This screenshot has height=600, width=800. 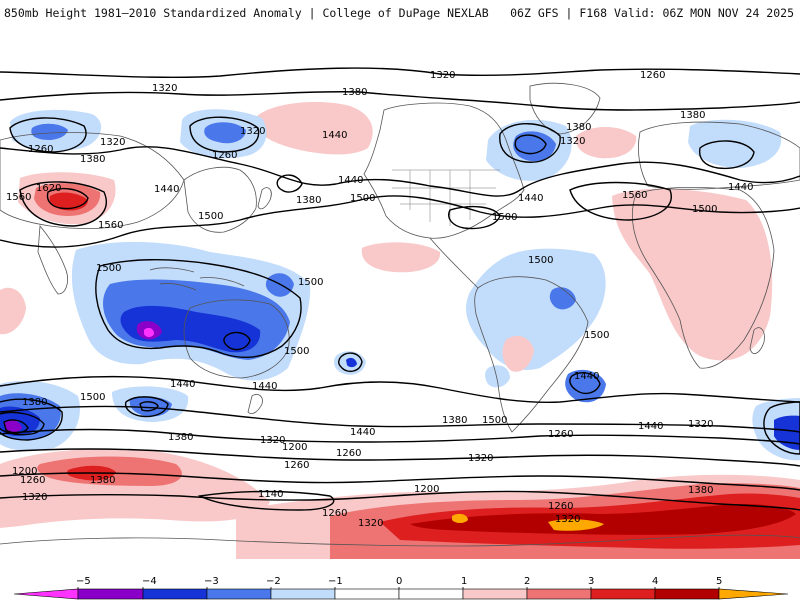 I want to click on anomaly-pos-southern-extreme-a, so click(x=460, y=518).